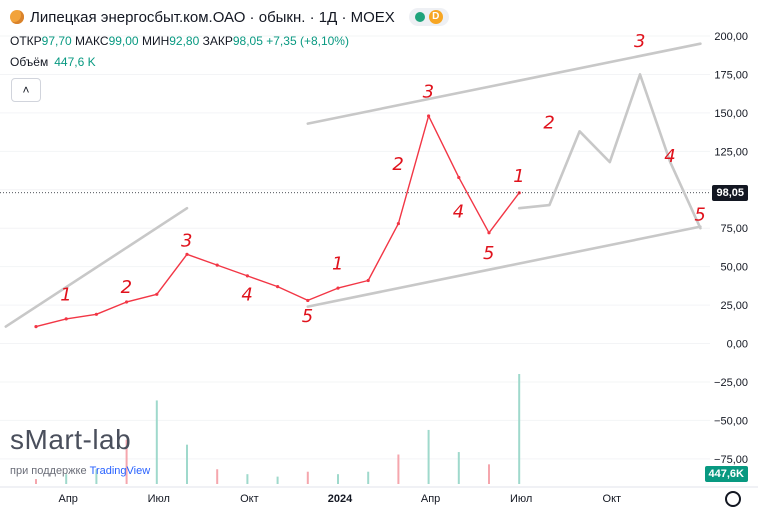 This screenshot has height=519, width=758. What do you see at coordinates (734, 229) in the screenshot?
I see `price-tick-label: 75,00` at bounding box center [734, 229].